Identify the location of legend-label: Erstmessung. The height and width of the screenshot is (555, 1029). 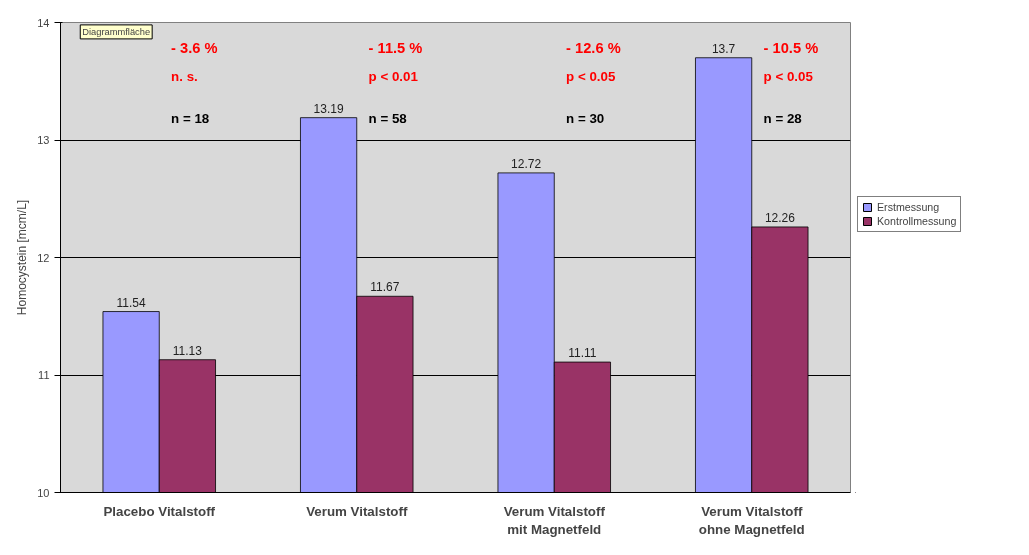
(908, 207).